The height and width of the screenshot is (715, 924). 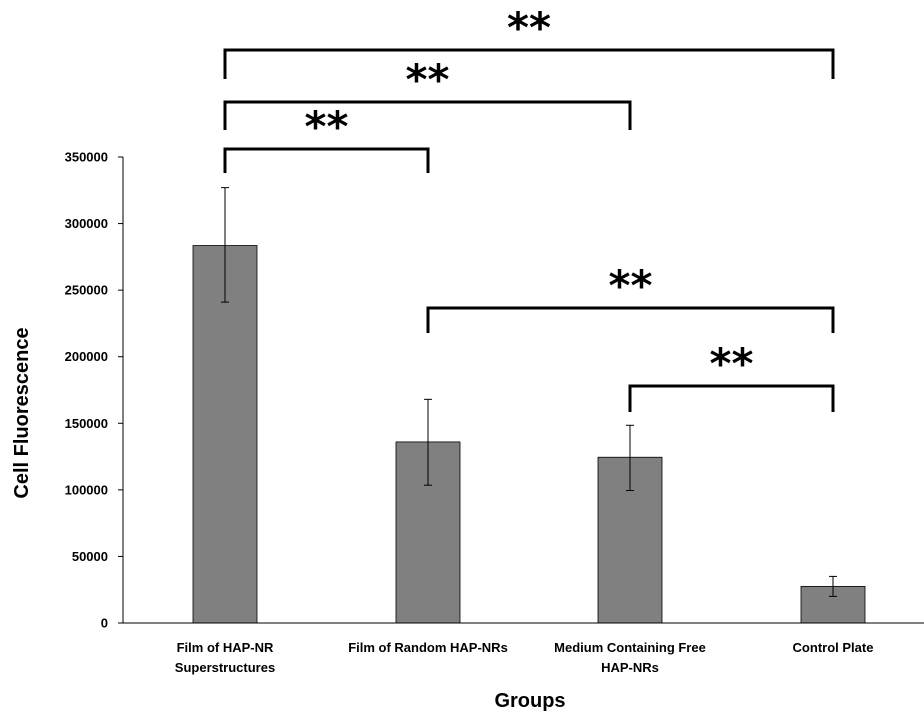 I want to click on y-tick-label: 0, so click(x=104, y=623).